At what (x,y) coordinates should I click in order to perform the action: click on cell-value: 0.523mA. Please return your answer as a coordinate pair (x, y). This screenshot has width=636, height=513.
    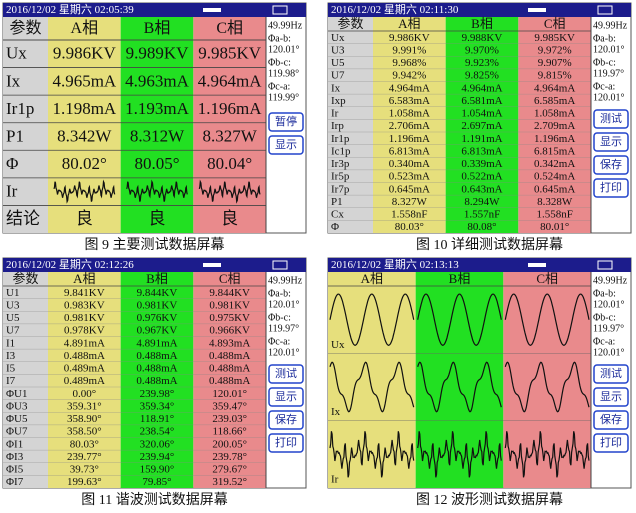
    Looking at the image, I should click on (409, 177).